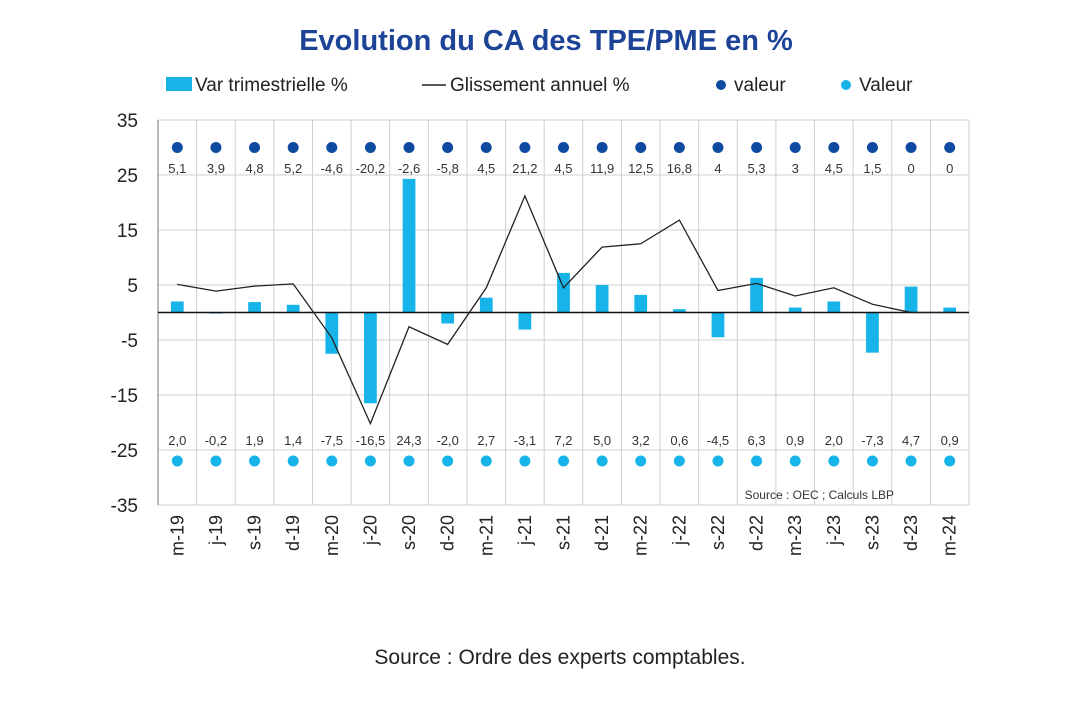 This screenshot has height=715, width=1092. What do you see at coordinates (409, 168) in the screenshot?
I see `label-glissement-annuel: -2,6` at bounding box center [409, 168].